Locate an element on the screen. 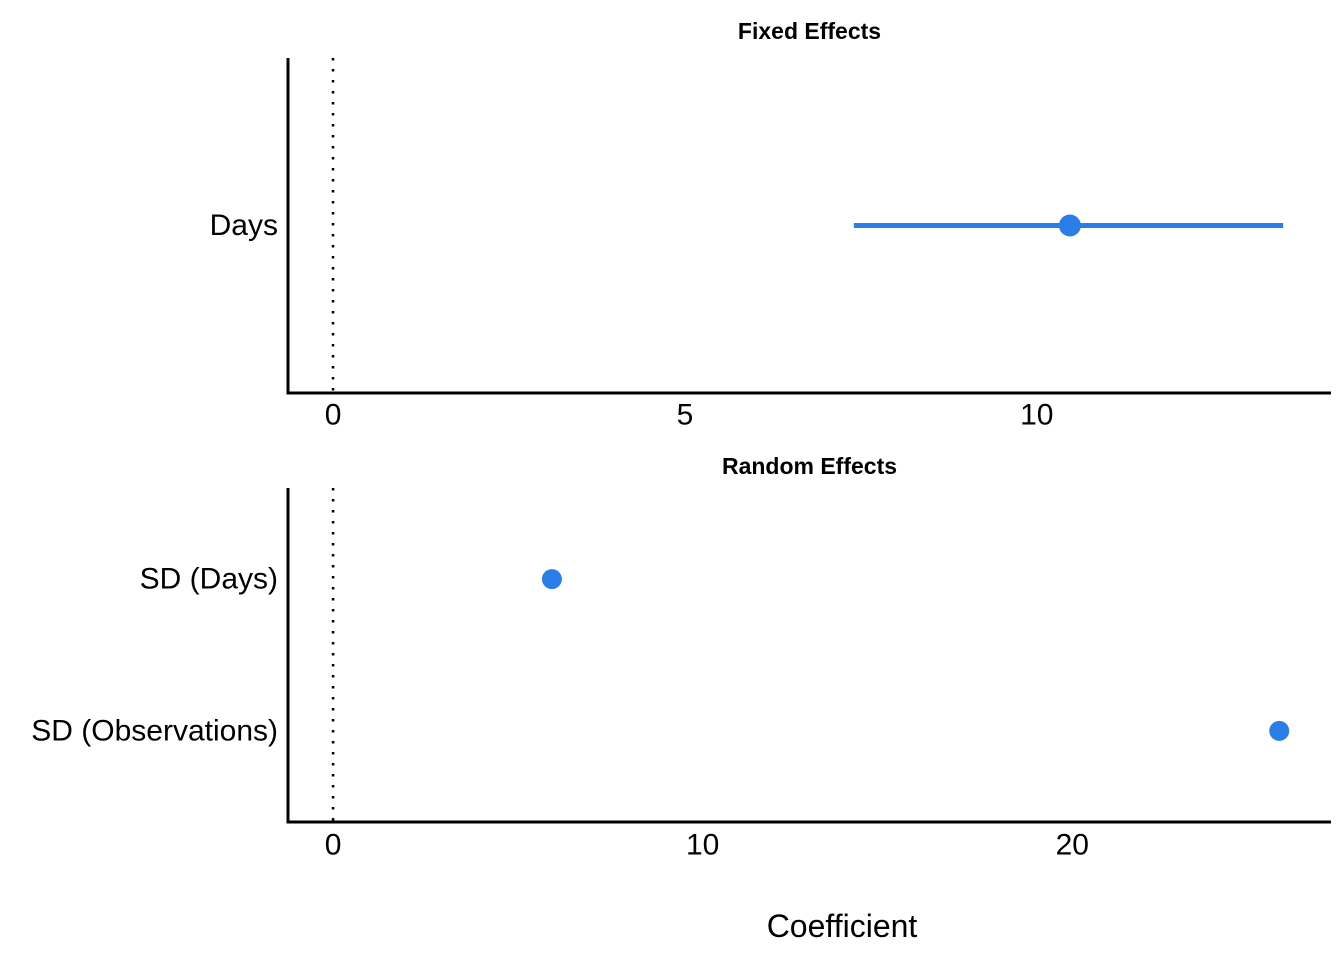 This screenshot has width=1344, height=960. estimate-point-sd-days is located at coordinates (551, 579).